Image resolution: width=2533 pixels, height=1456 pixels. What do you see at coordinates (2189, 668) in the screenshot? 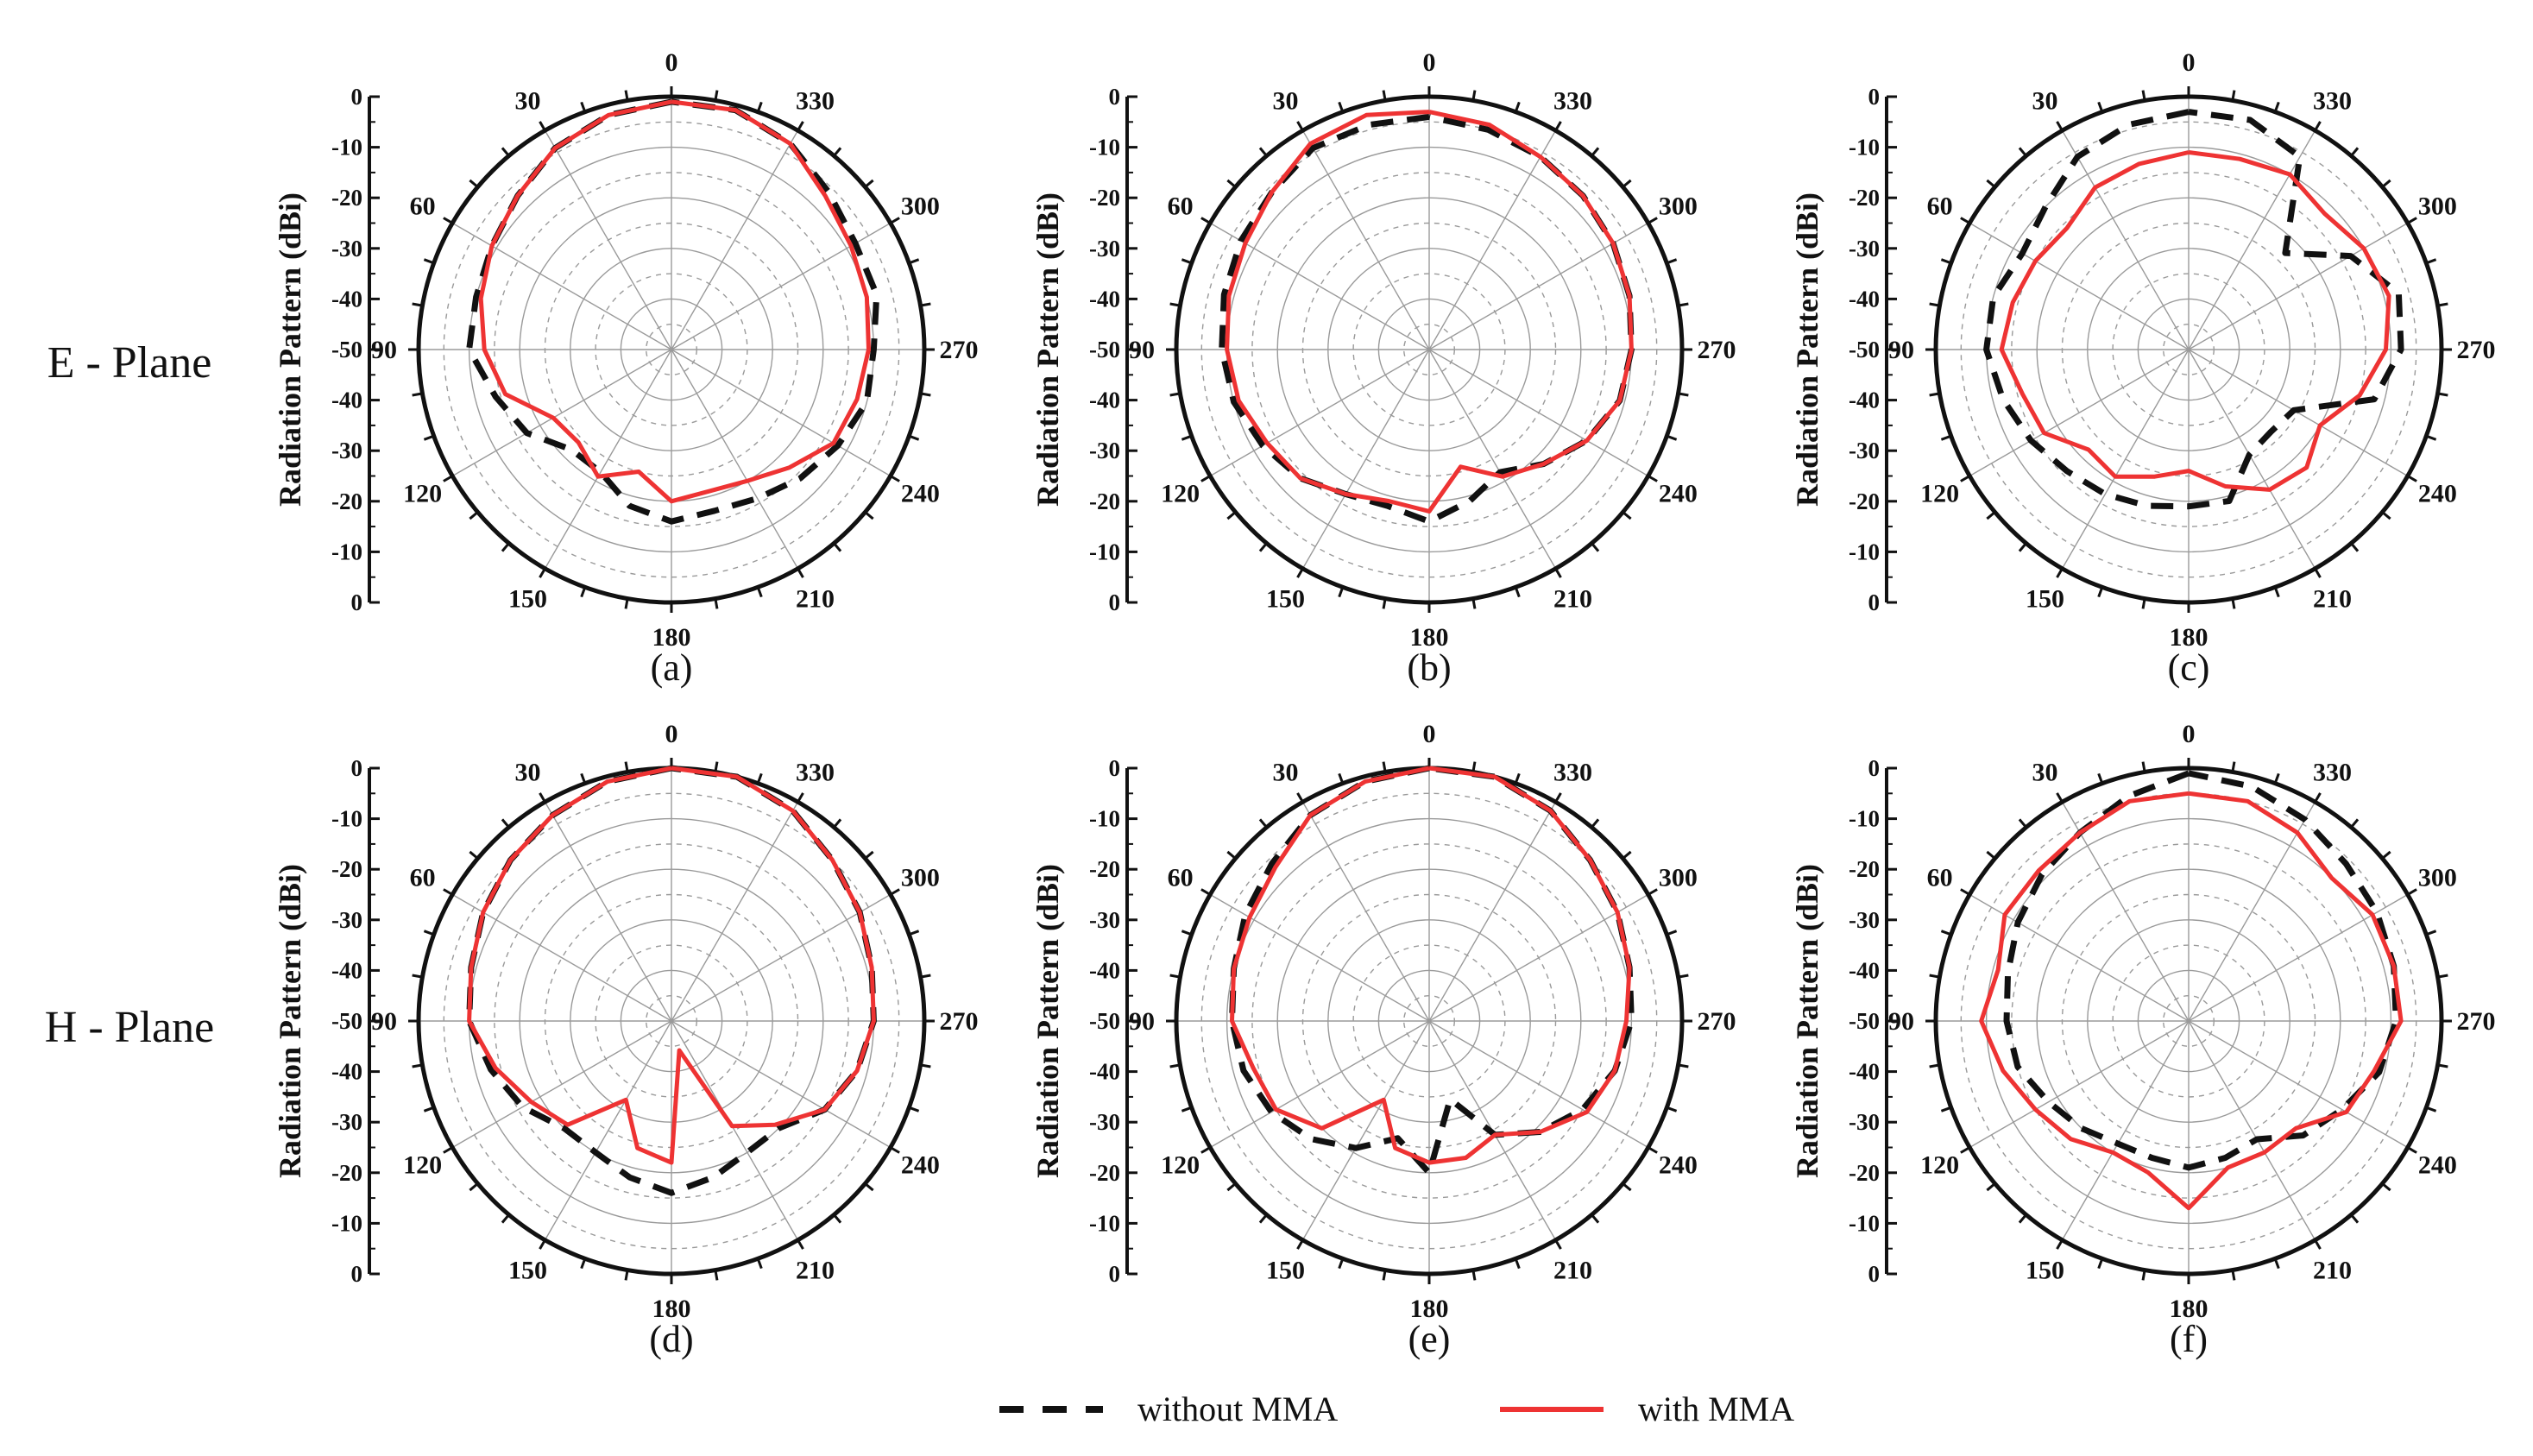
I see `panel-label: (c)` at bounding box center [2189, 668].